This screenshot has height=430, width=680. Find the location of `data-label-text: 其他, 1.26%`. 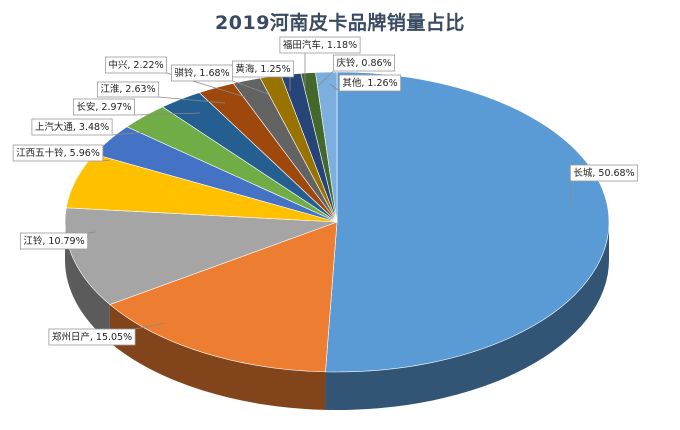

data-label-text: 其他, 1.26% is located at coordinates (369, 83).